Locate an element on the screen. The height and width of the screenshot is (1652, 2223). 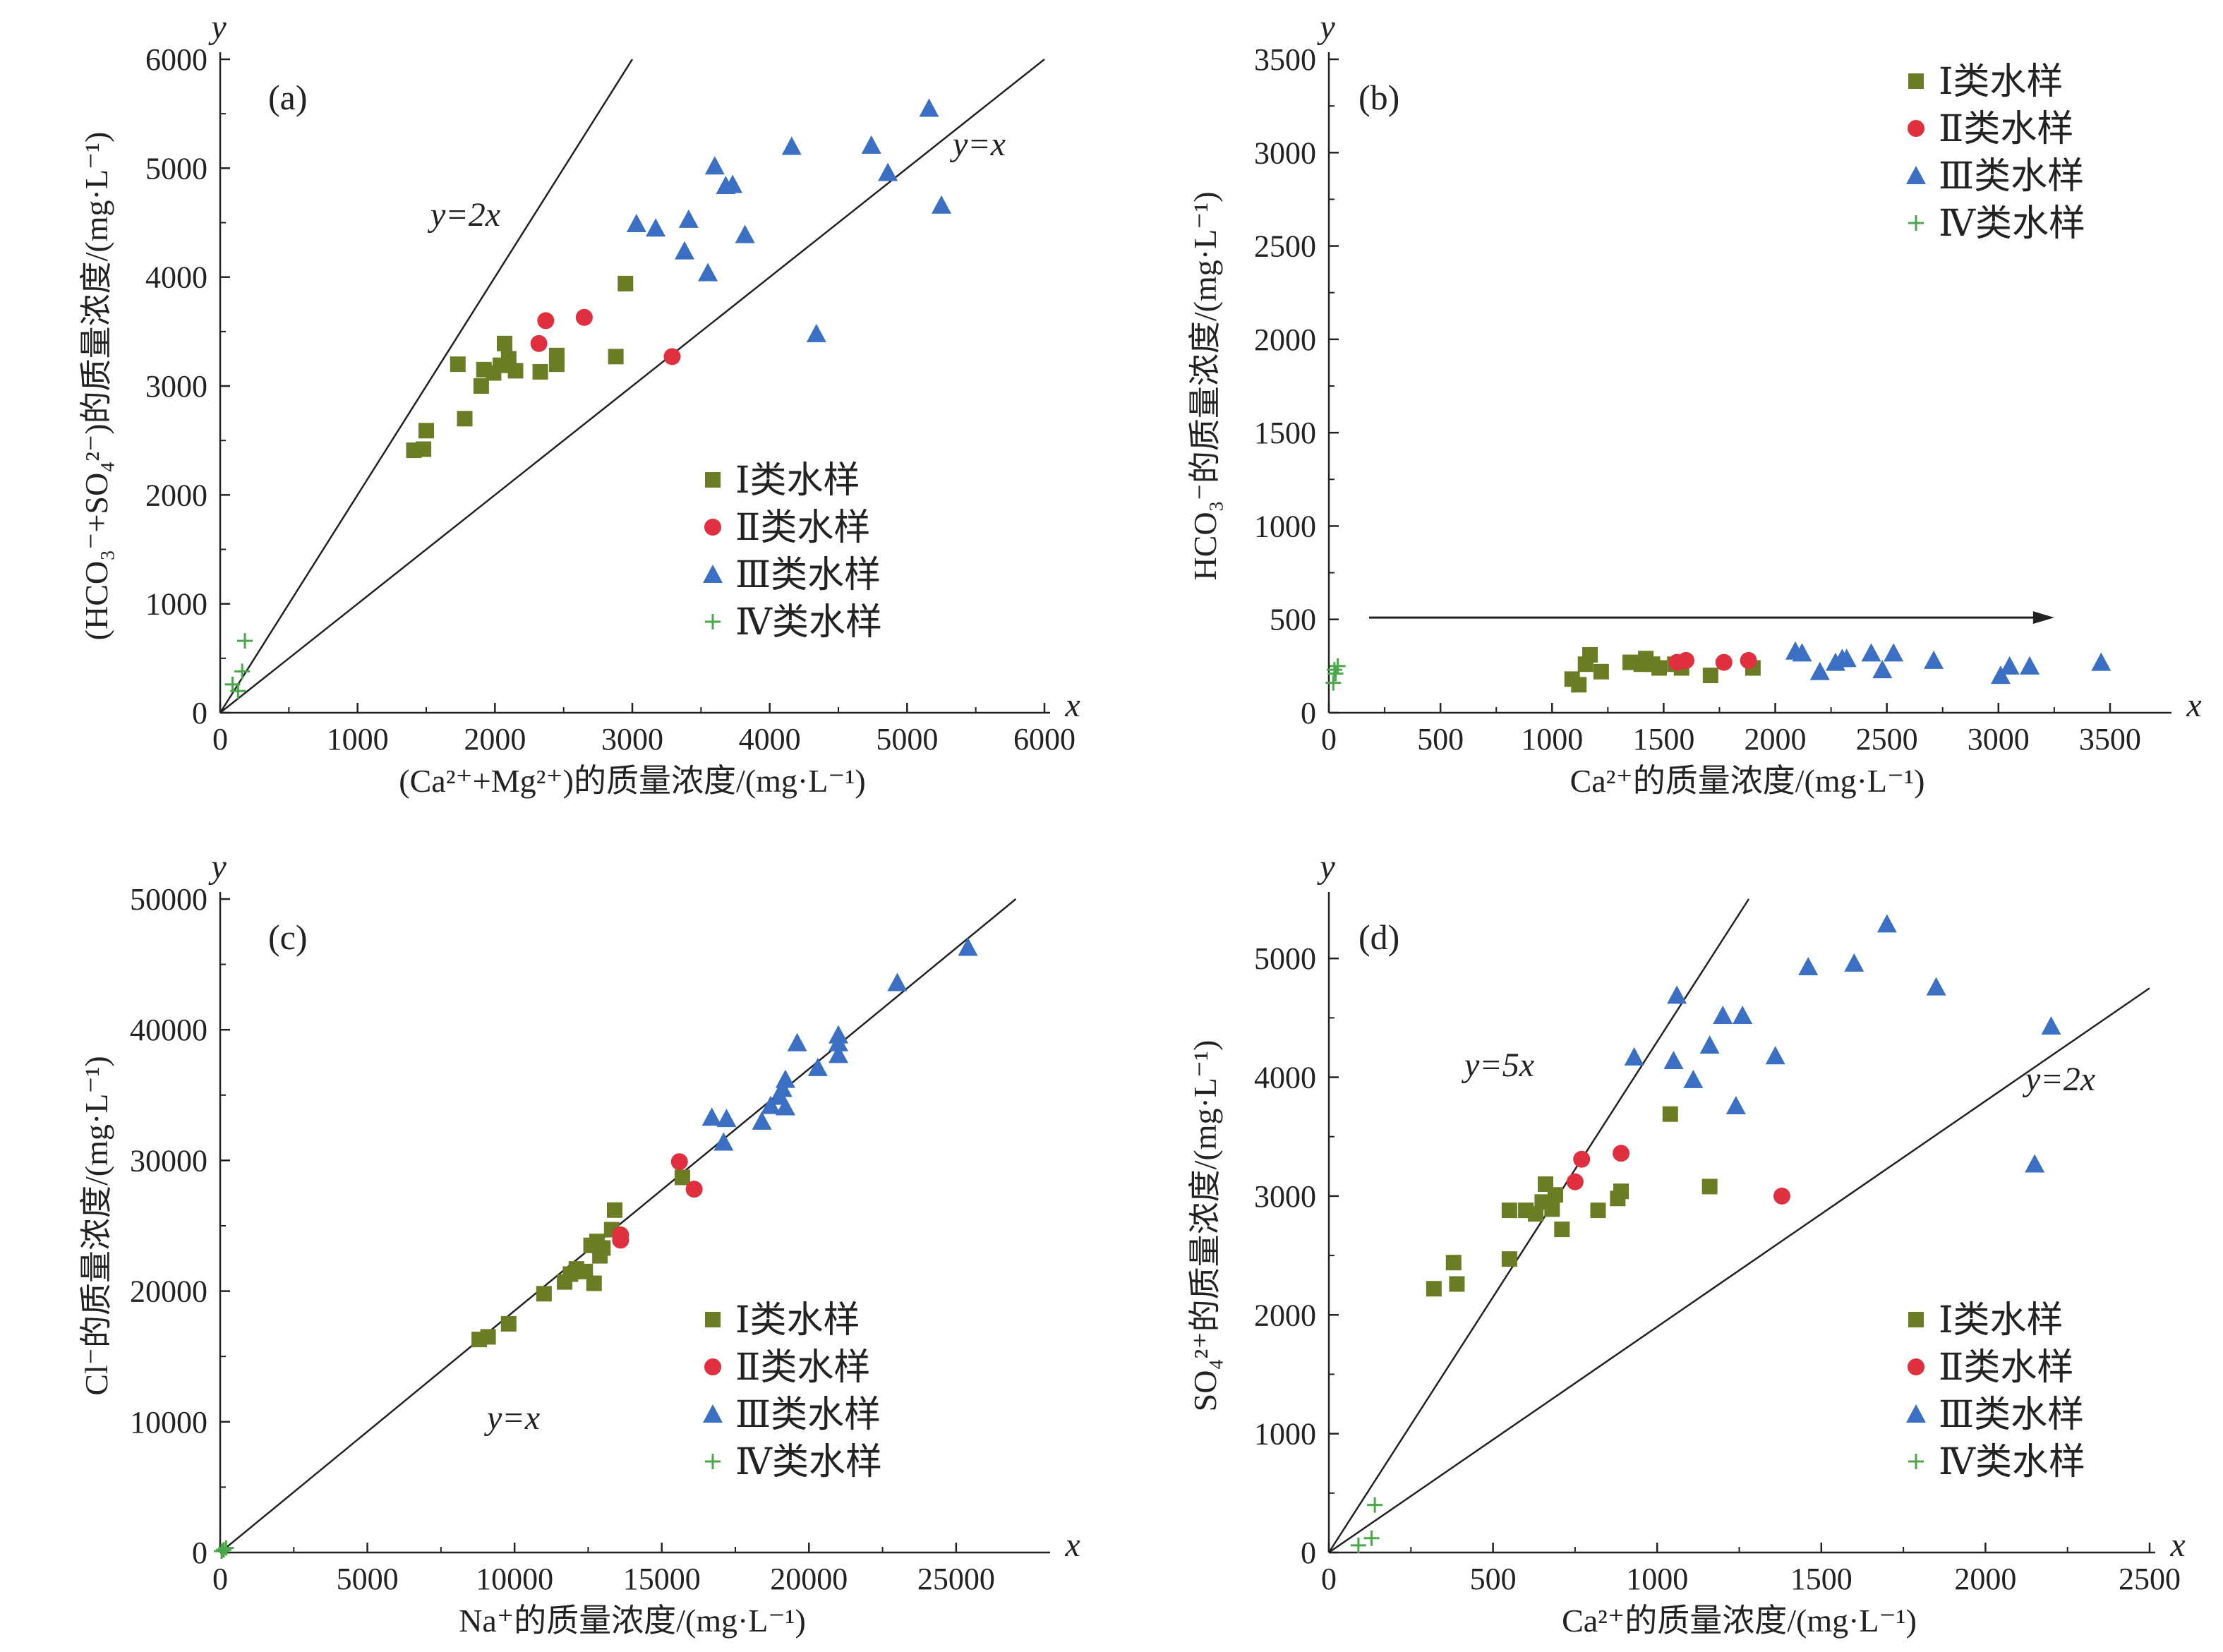
x-tick-label: 10000 is located at coordinates (514, 1579).